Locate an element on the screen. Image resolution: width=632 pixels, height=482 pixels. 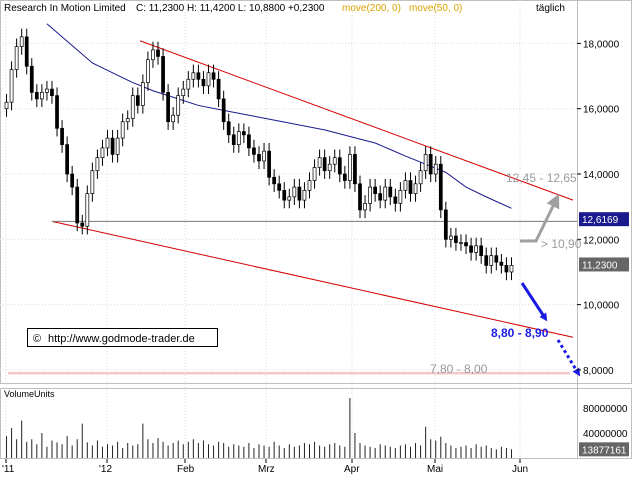
x-tick-label: Mai is located at coordinates (435, 469).